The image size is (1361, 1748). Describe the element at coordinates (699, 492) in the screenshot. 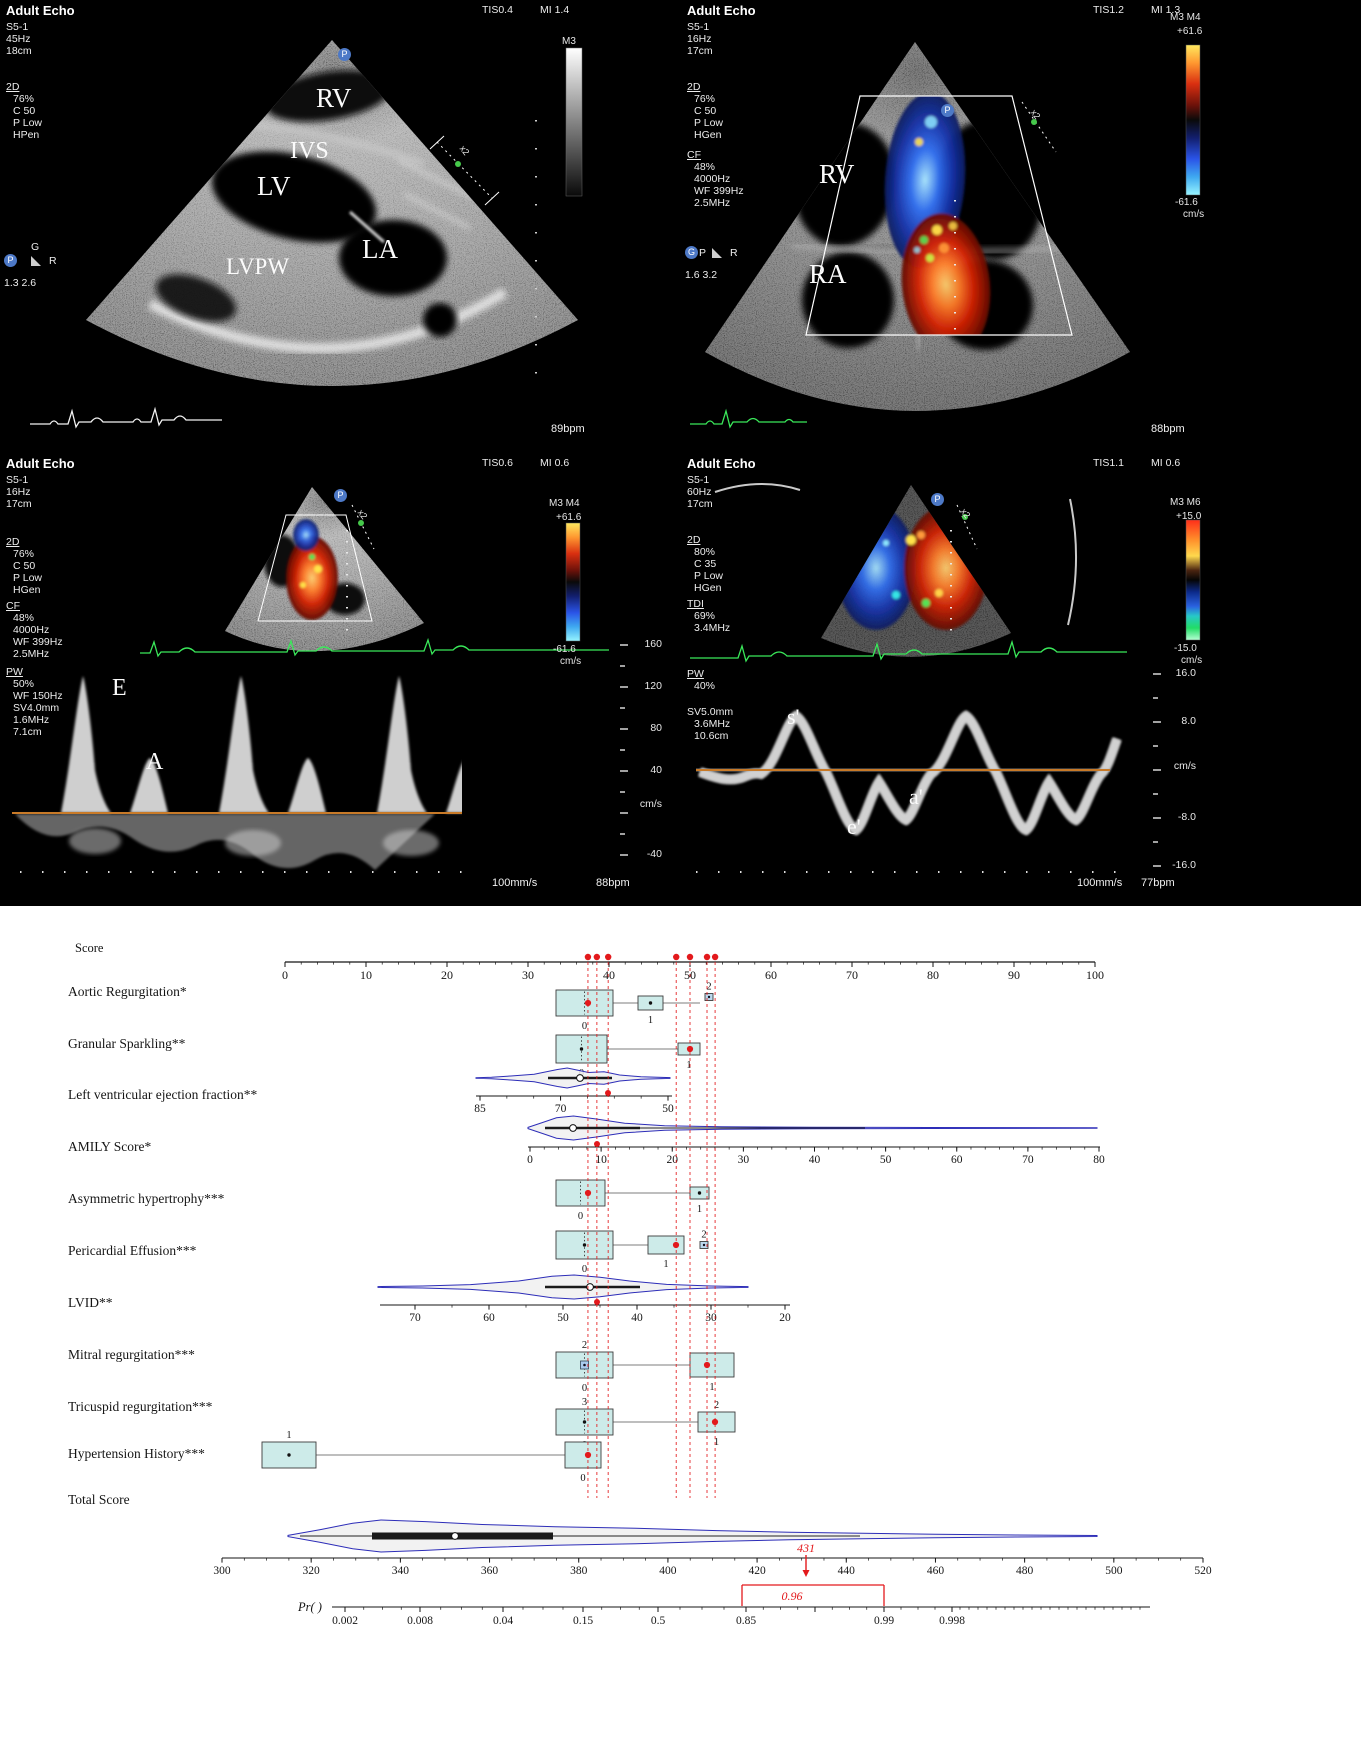

I see `frame-rate-label: 60Hz` at that location.